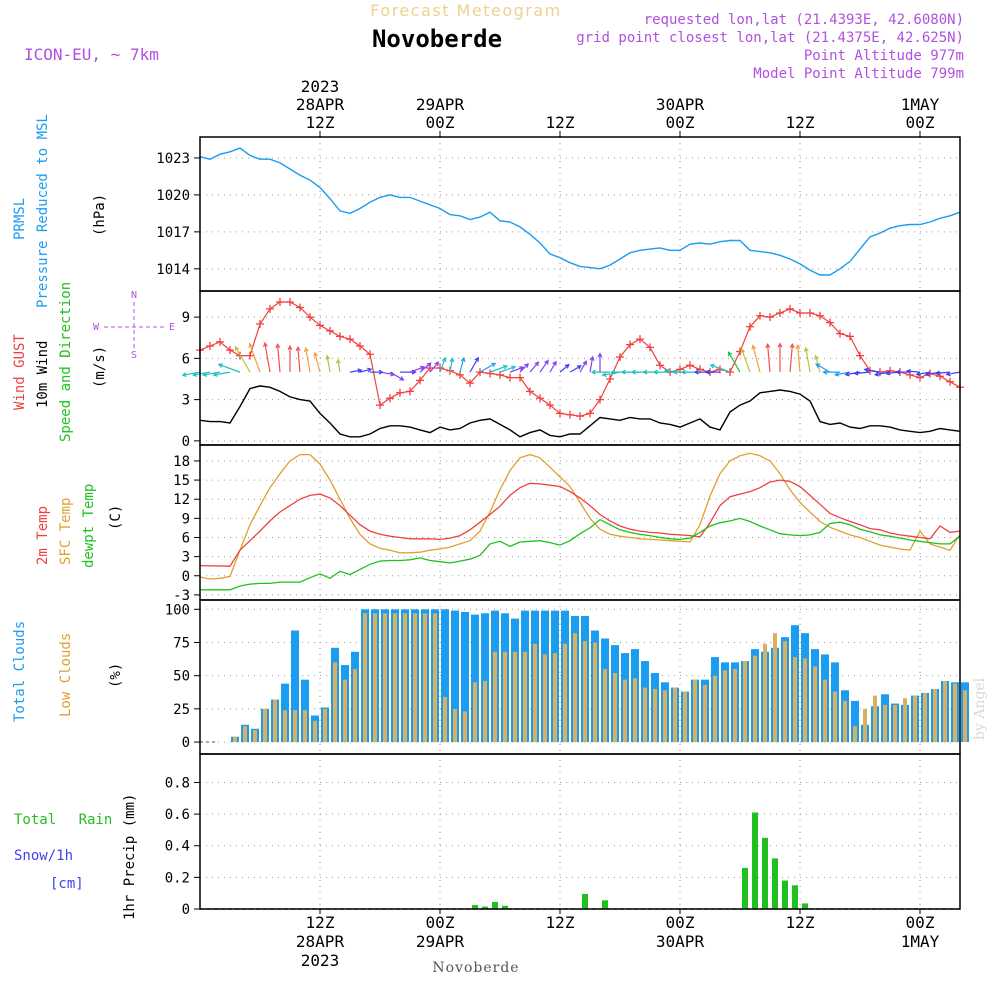 The height and width of the screenshot is (1000, 1000). What do you see at coordinates (858, 74) in the screenshot?
I see `model-altitude: Model Point Altitude 799m` at bounding box center [858, 74].